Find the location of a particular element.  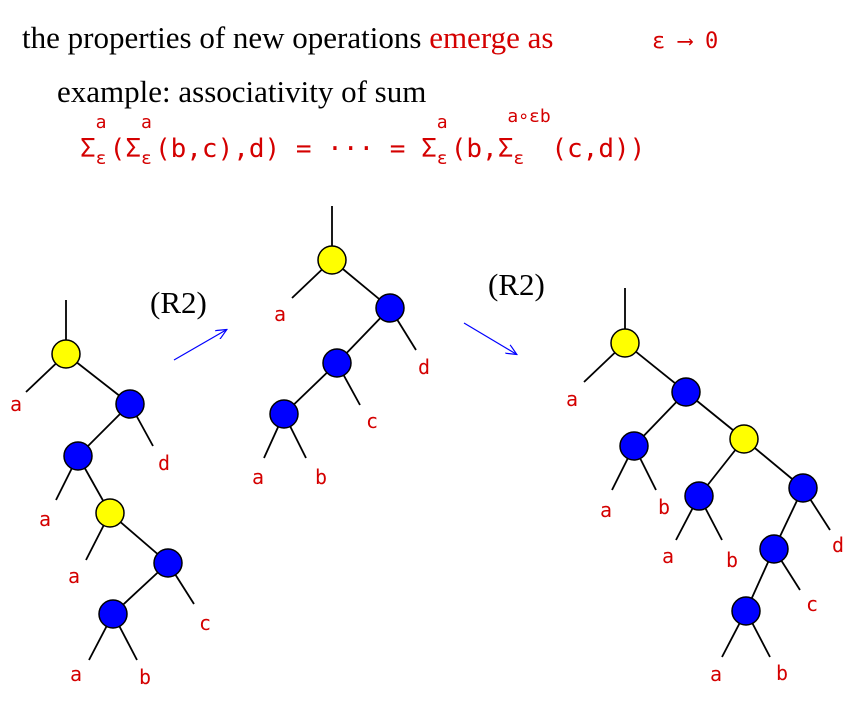

formula-right-inner-sup: a∘εb is located at coordinates (529, 116).